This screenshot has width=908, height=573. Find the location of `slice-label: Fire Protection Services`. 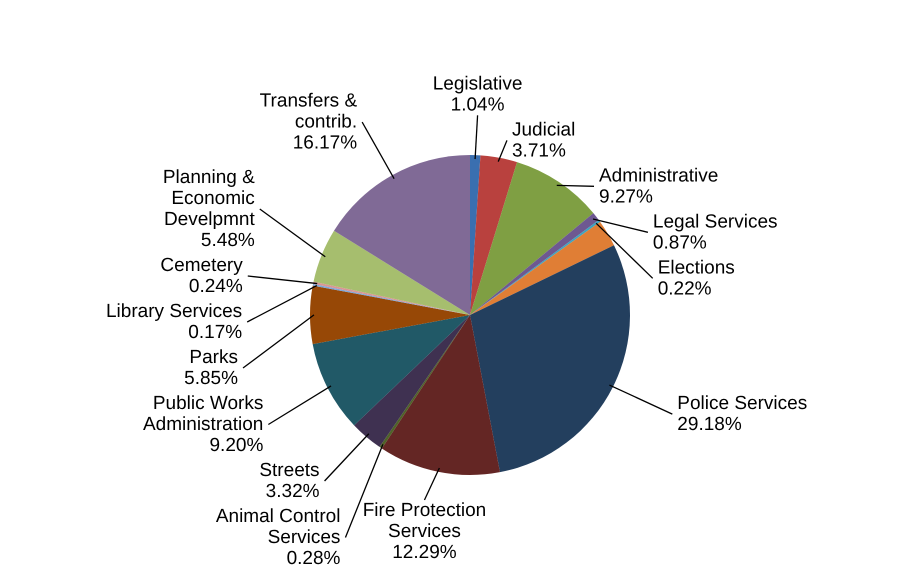

slice-label: Fire Protection Services is located at coordinates (424, 521).